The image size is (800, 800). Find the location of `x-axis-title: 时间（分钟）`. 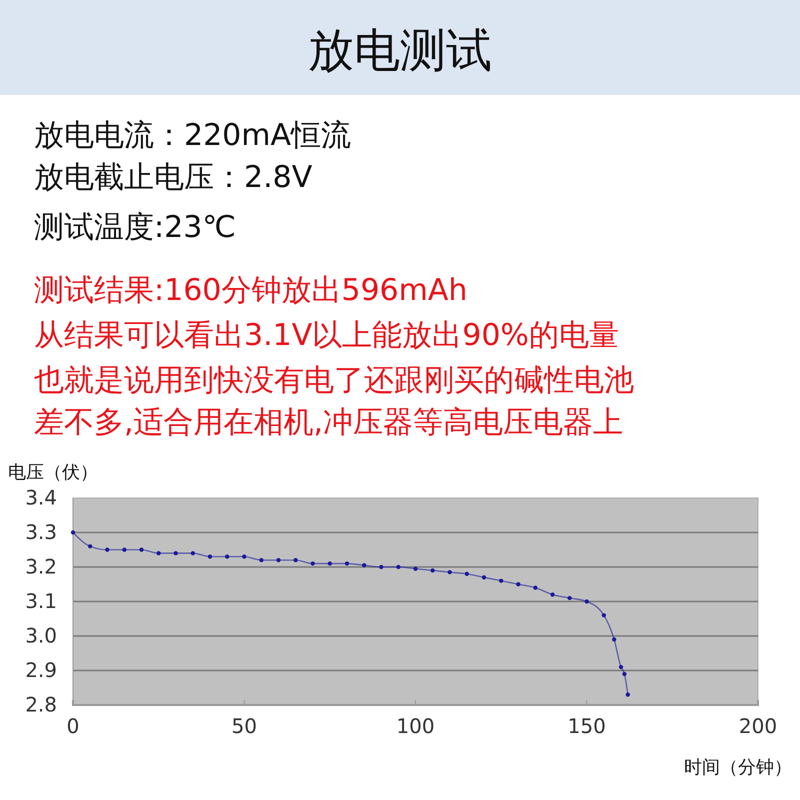

x-axis-title: 时间（分钟） is located at coordinates (738, 767).